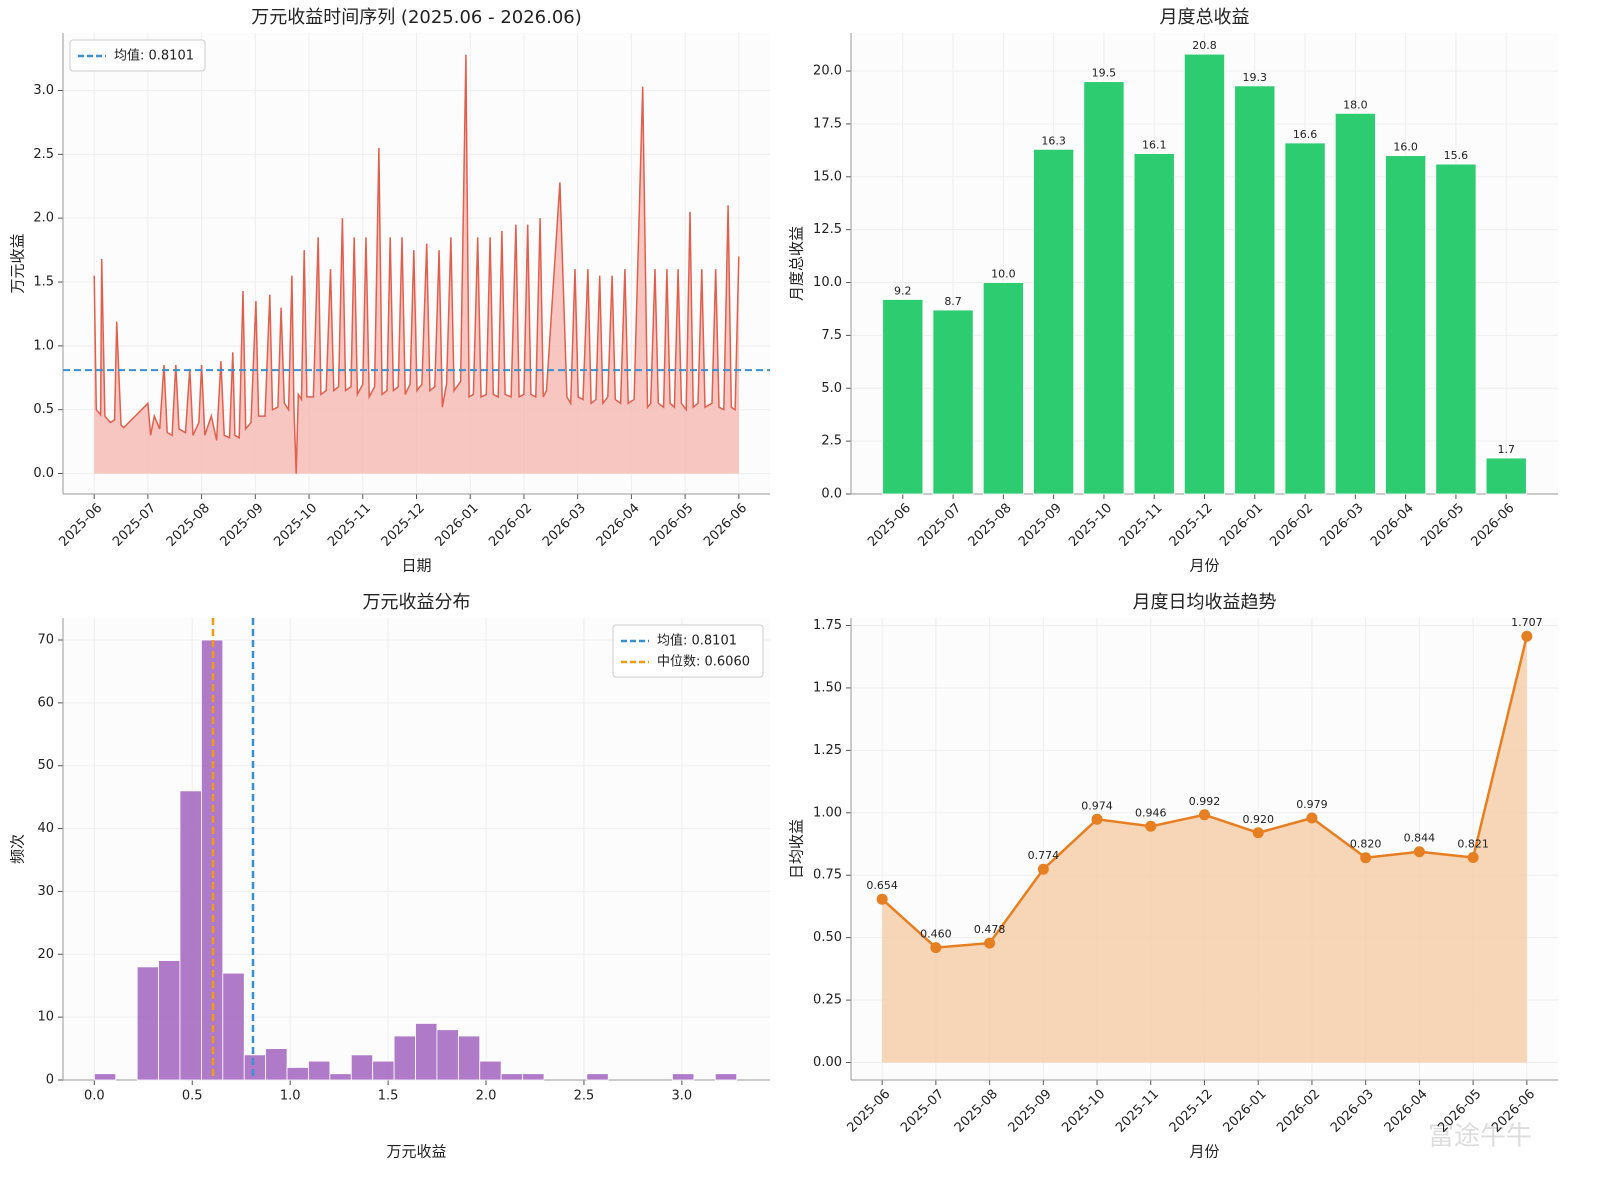 This screenshot has height=1195, width=1600. I want to click on y-tick-label: 0.00, so click(827, 1062).